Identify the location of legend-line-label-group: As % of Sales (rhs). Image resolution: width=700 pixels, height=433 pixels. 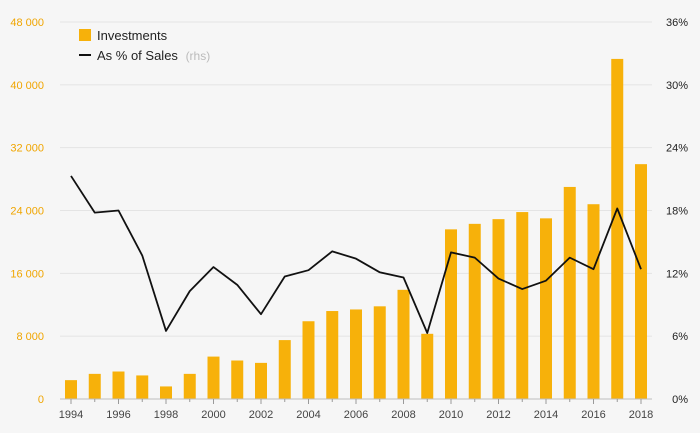
(153, 55).